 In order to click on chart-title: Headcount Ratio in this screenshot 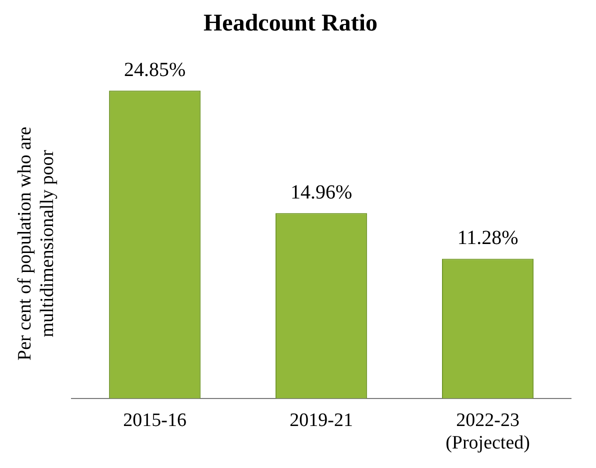, I will do `click(291, 23)`.